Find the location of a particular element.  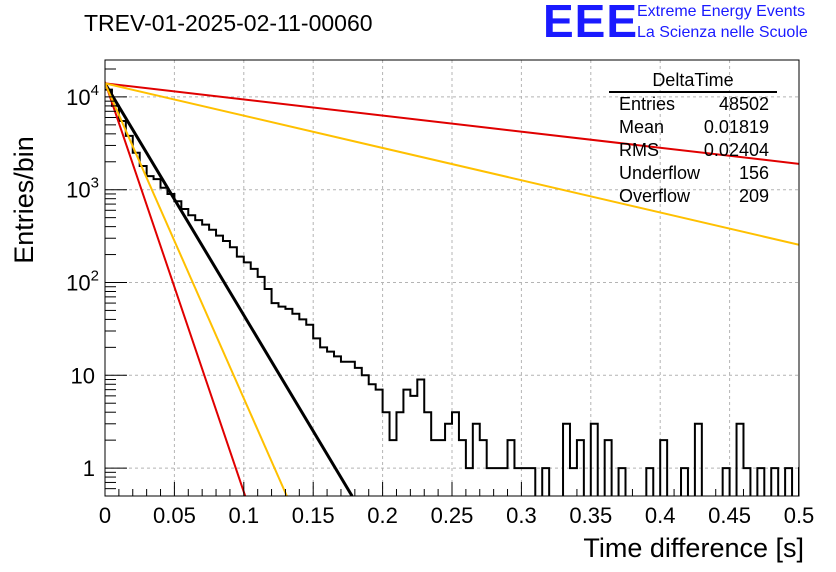

stats-value: 156 is located at coordinates (753, 173).